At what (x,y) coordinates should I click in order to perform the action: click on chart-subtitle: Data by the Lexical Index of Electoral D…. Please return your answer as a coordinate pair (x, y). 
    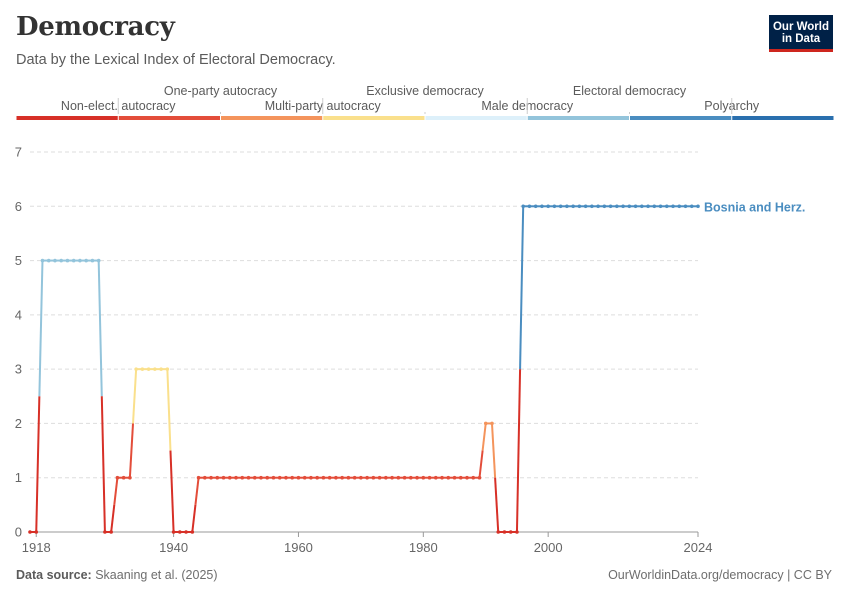
    Looking at the image, I should click on (176, 60).